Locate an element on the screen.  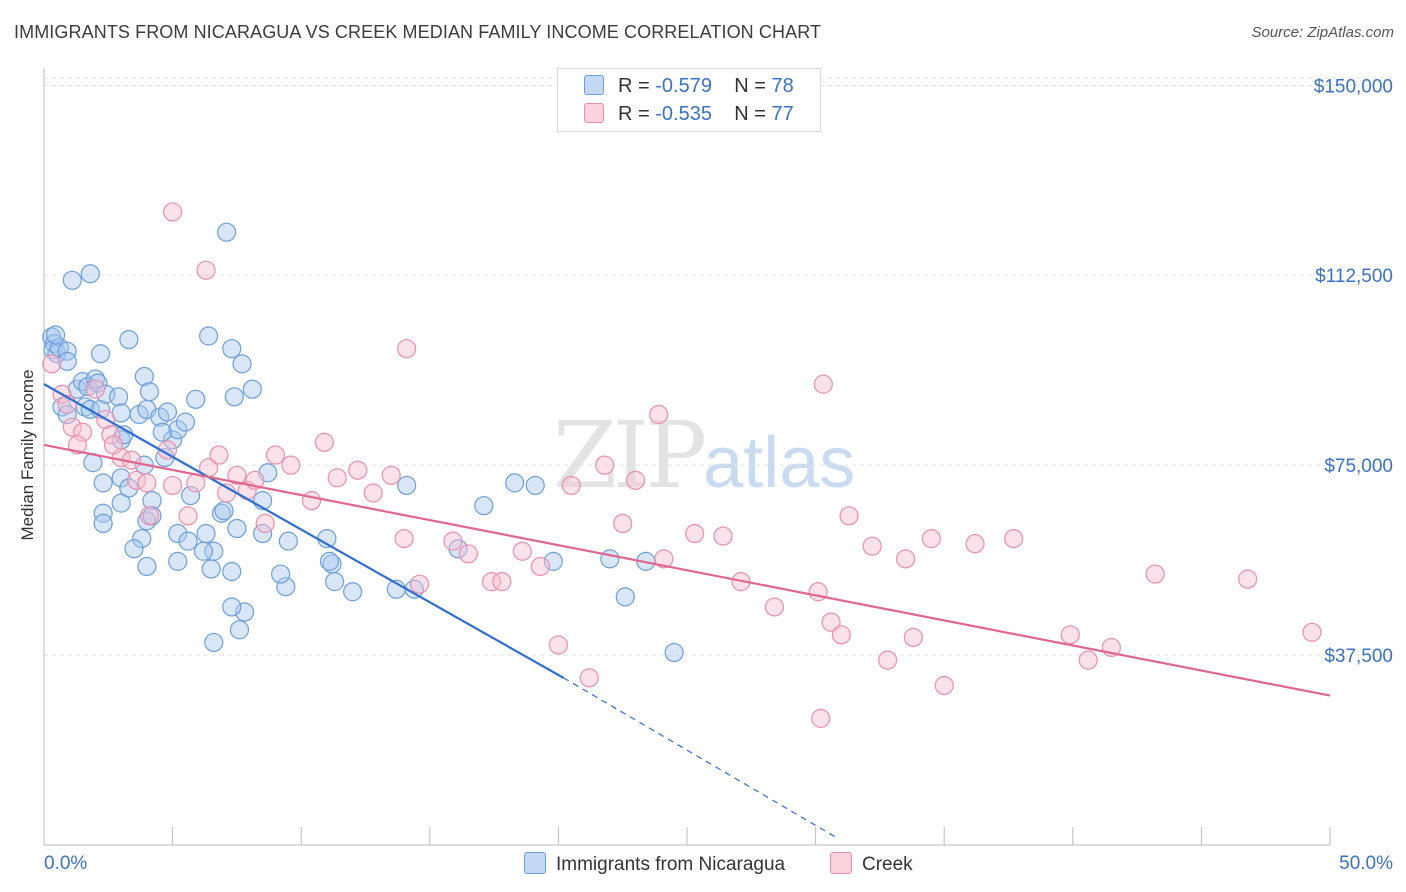
legend-row-blue: R = -0.579 N = 78 is located at coordinates (689, 87).